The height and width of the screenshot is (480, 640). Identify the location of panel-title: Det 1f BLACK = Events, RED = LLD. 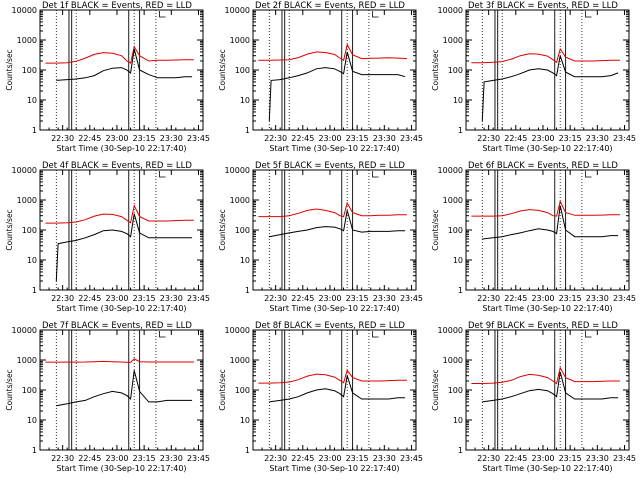
(117, 6).